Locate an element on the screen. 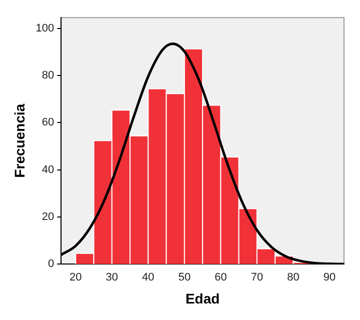 The height and width of the screenshot is (320, 360). y-tick-label: 20 is located at coordinates (48, 216).